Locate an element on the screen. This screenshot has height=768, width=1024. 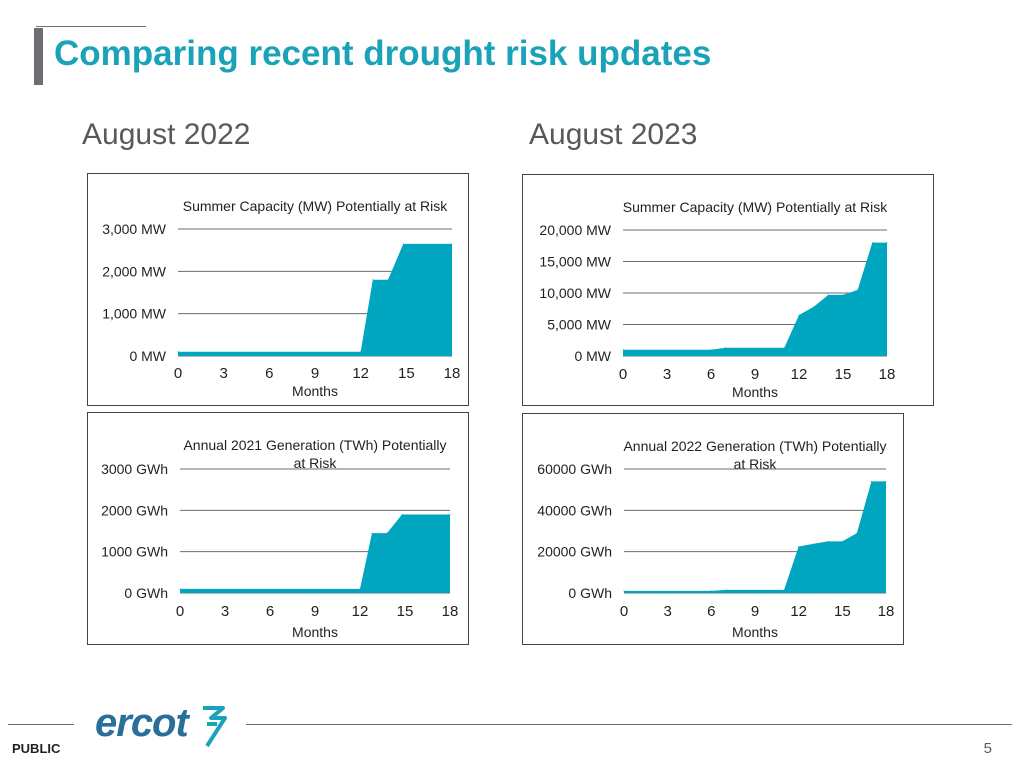
y-tick-label: 15,000 MW is located at coordinates (575, 262).